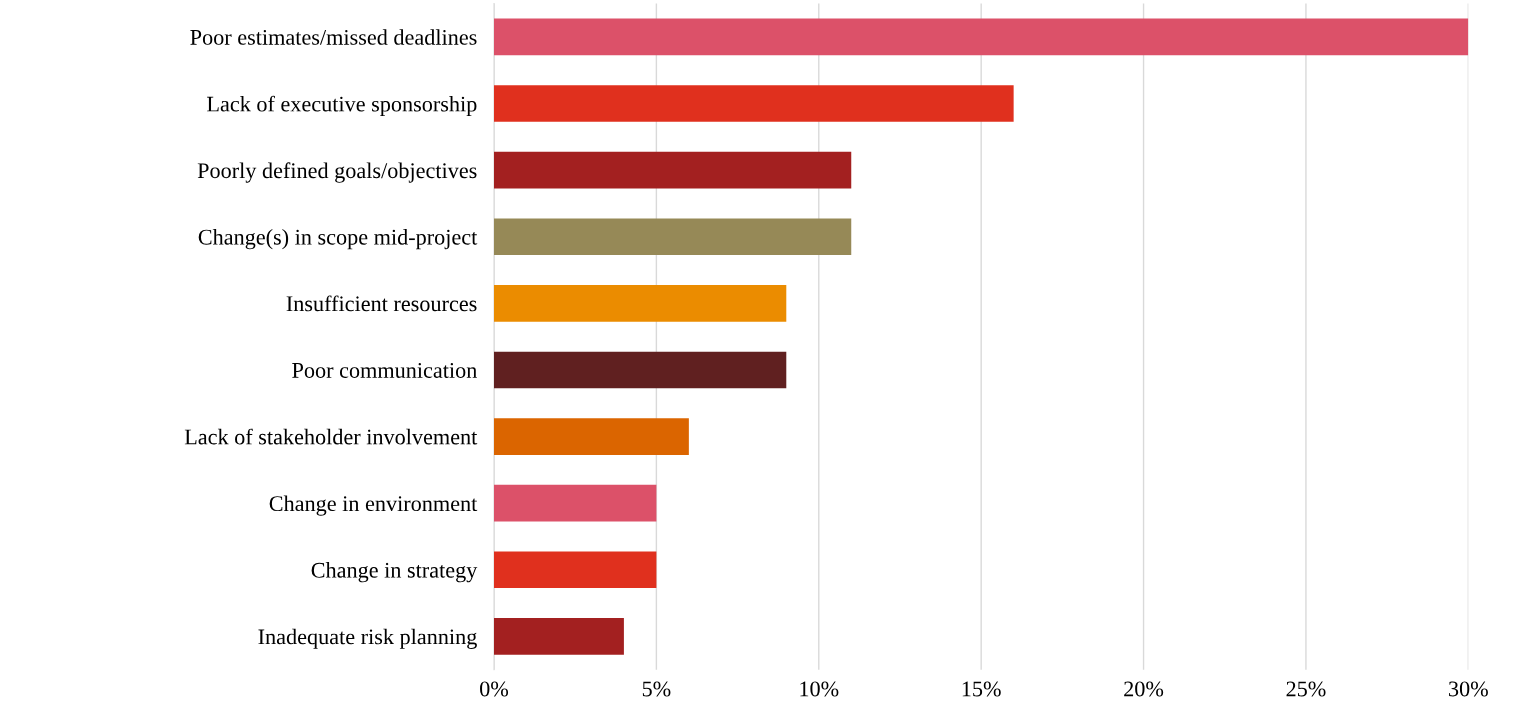 The image size is (1520, 724). I want to click on x-tick-label: 20%, so click(1144, 689).